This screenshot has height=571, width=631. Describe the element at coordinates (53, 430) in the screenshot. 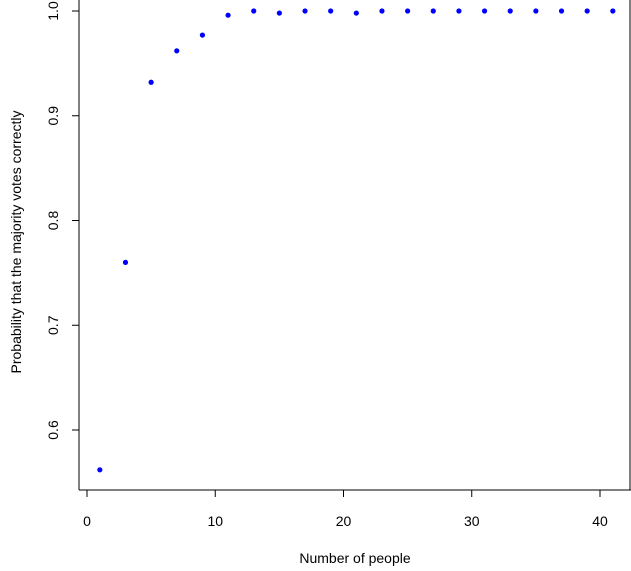

I see `y-tick-label: 0.6` at that location.